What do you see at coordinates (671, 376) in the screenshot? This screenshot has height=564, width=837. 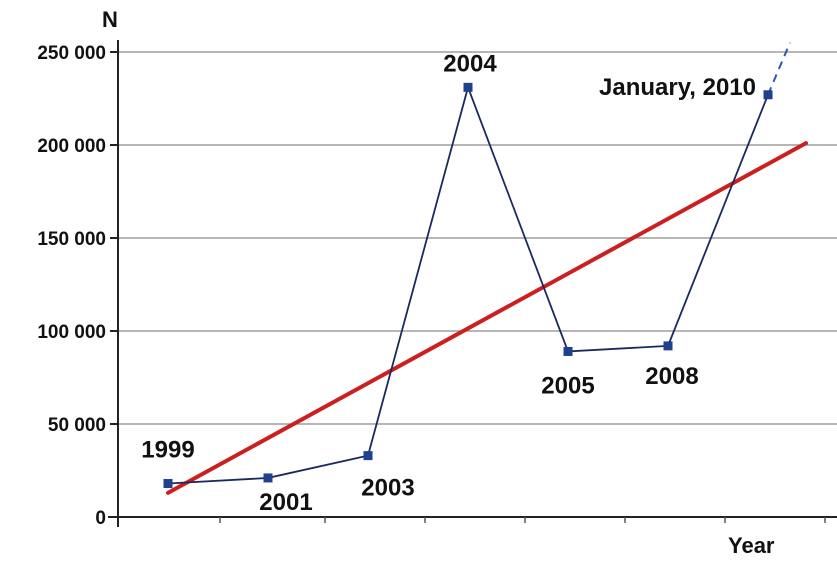 I see `data-point-label: 2008` at bounding box center [671, 376].